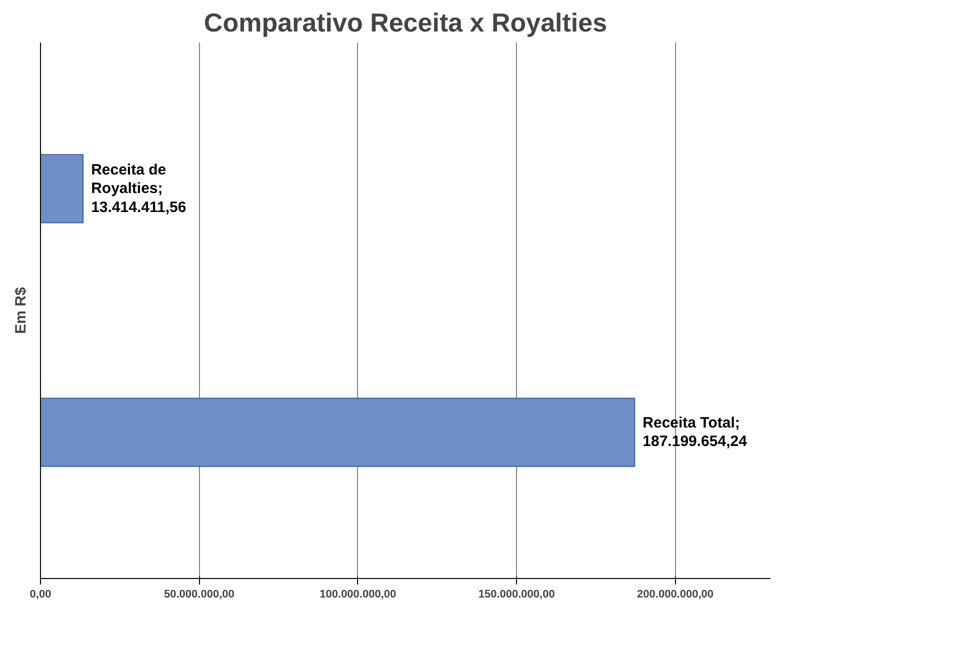 The height and width of the screenshot is (669, 961). Describe the element at coordinates (138, 188) in the screenshot. I see `data-label: Receita de Royalties; 13.414.411,56` at that location.